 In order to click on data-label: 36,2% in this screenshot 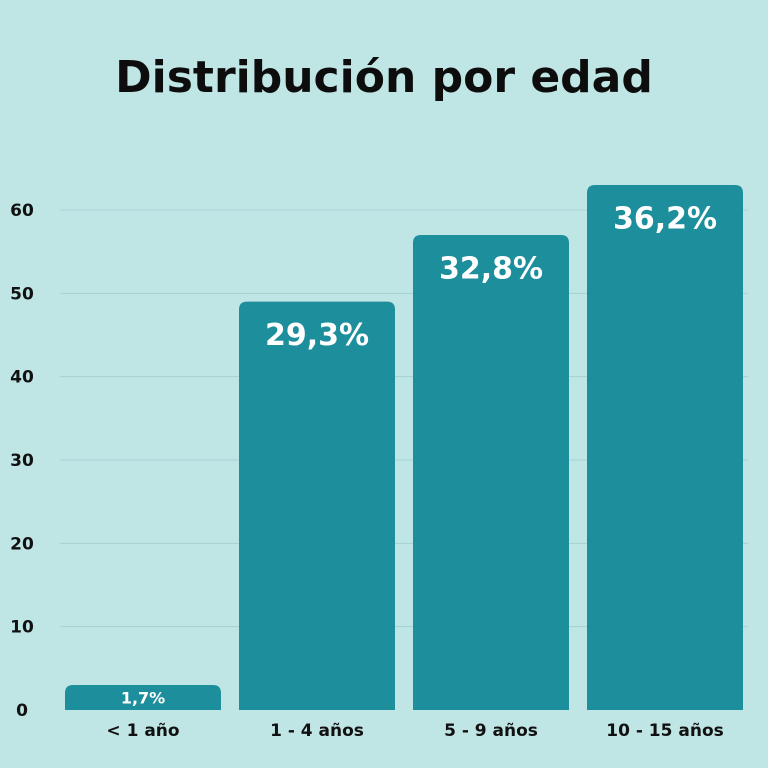, I will do `click(665, 219)`.